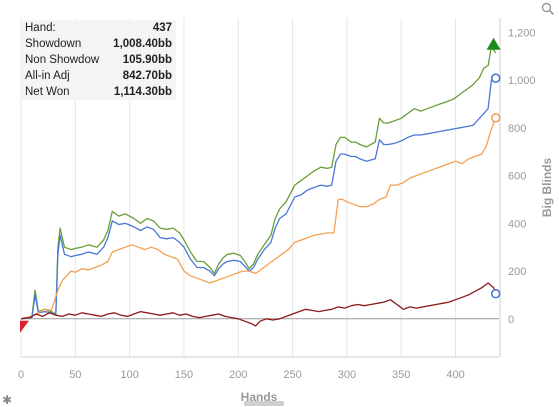  What do you see at coordinates (401, 375) in the screenshot?
I see `x-tick-label: 350` at bounding box center [401, 375].